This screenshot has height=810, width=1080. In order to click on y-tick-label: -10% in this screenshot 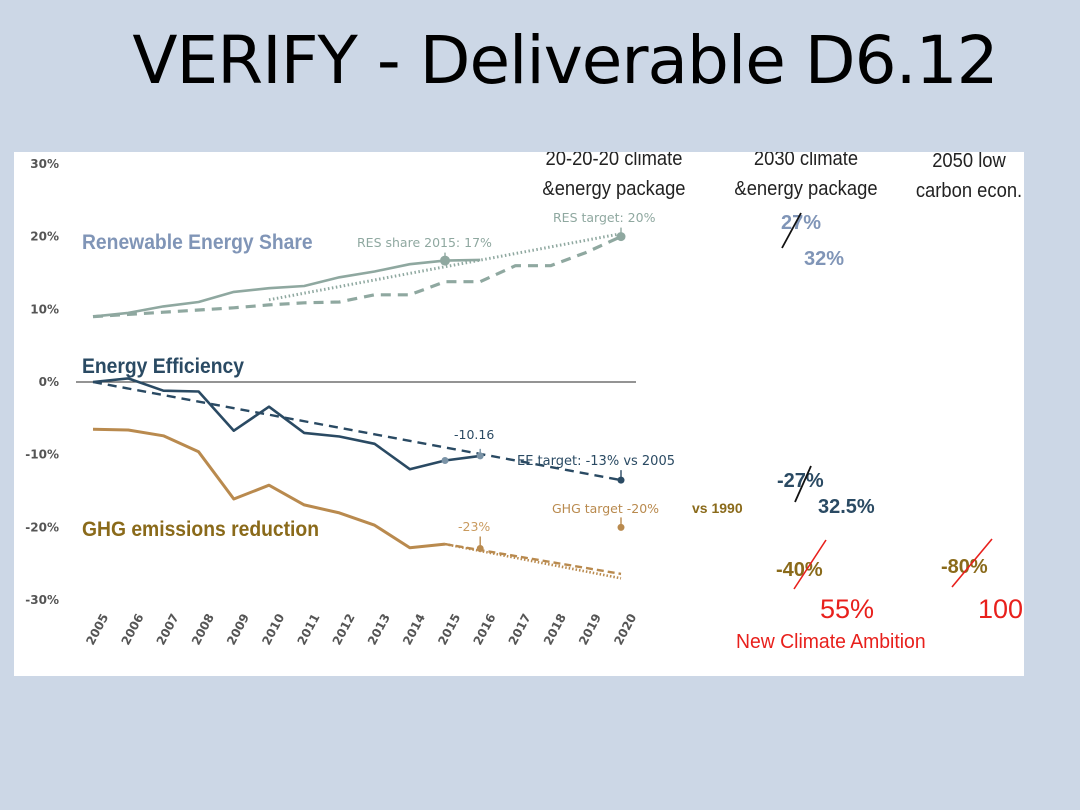, I will do `click(42, 455)`.